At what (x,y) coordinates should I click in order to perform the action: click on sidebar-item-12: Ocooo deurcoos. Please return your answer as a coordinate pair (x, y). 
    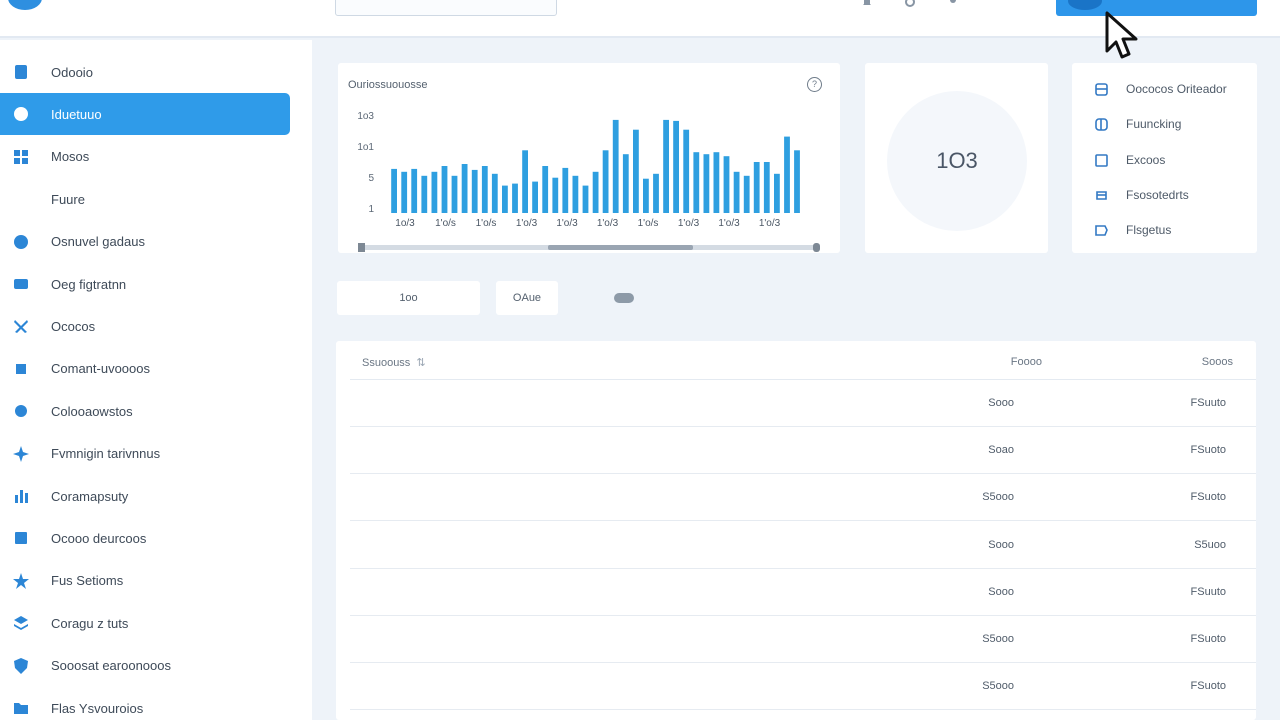
    Looking at the image, I should click on (145, 538).